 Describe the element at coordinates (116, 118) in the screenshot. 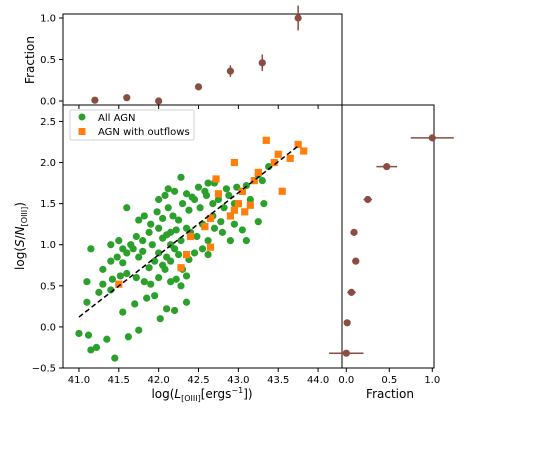

I see `legend-label-all-agn: All AGN` at that location.